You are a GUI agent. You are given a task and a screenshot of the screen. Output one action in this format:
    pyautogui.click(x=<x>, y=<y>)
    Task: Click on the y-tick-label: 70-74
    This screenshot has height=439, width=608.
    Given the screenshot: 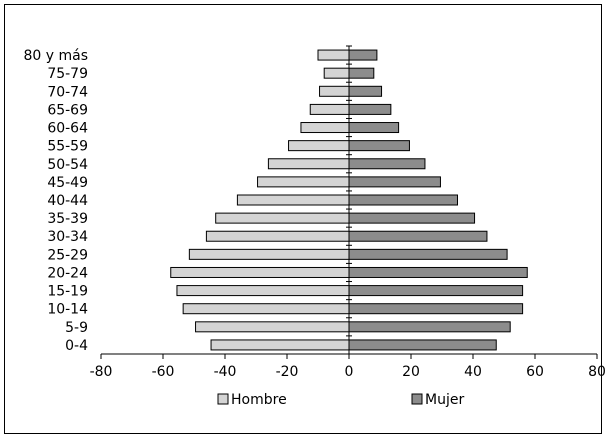 What is the action you would take?
    pyautogui.click(x=67, y=92)
    